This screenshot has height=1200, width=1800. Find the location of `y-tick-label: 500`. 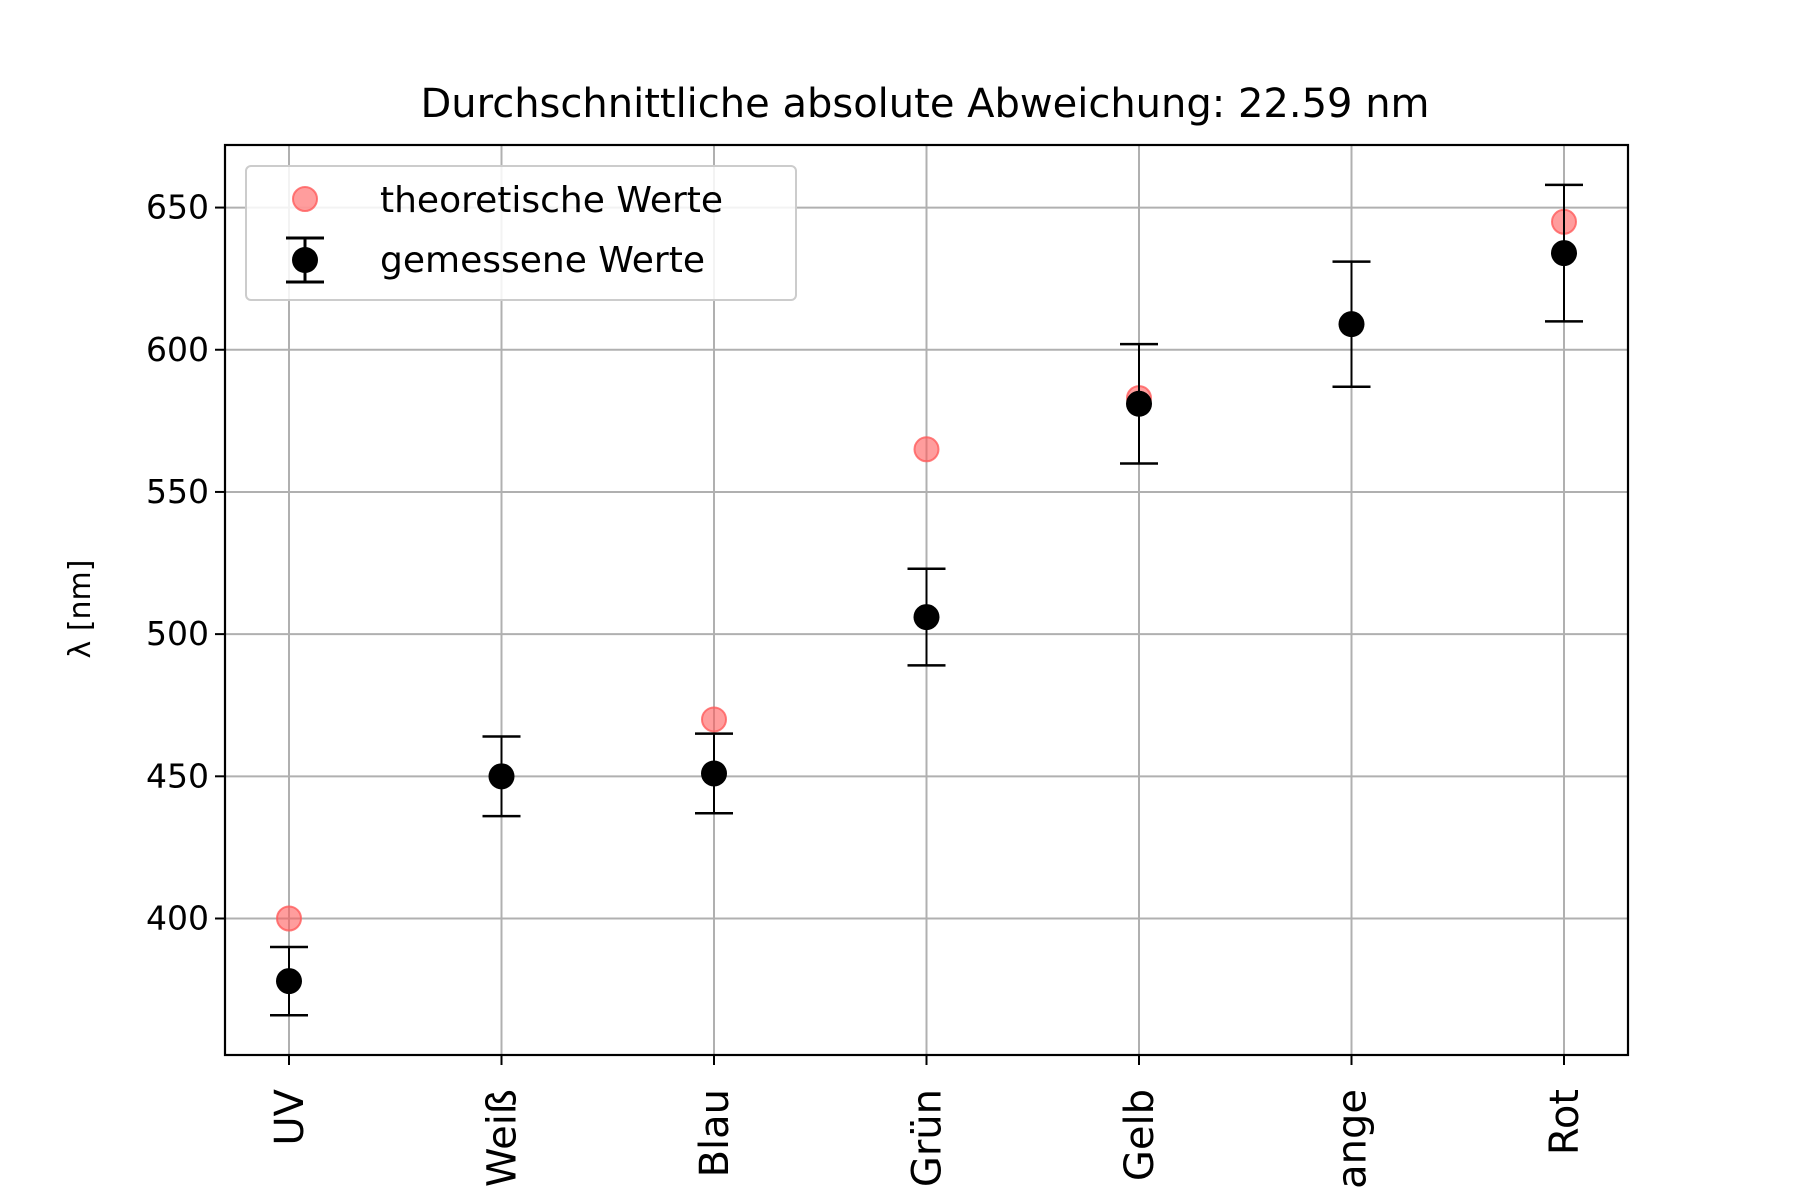

y-tick-label: 500 is located at coordinates (177, 633).